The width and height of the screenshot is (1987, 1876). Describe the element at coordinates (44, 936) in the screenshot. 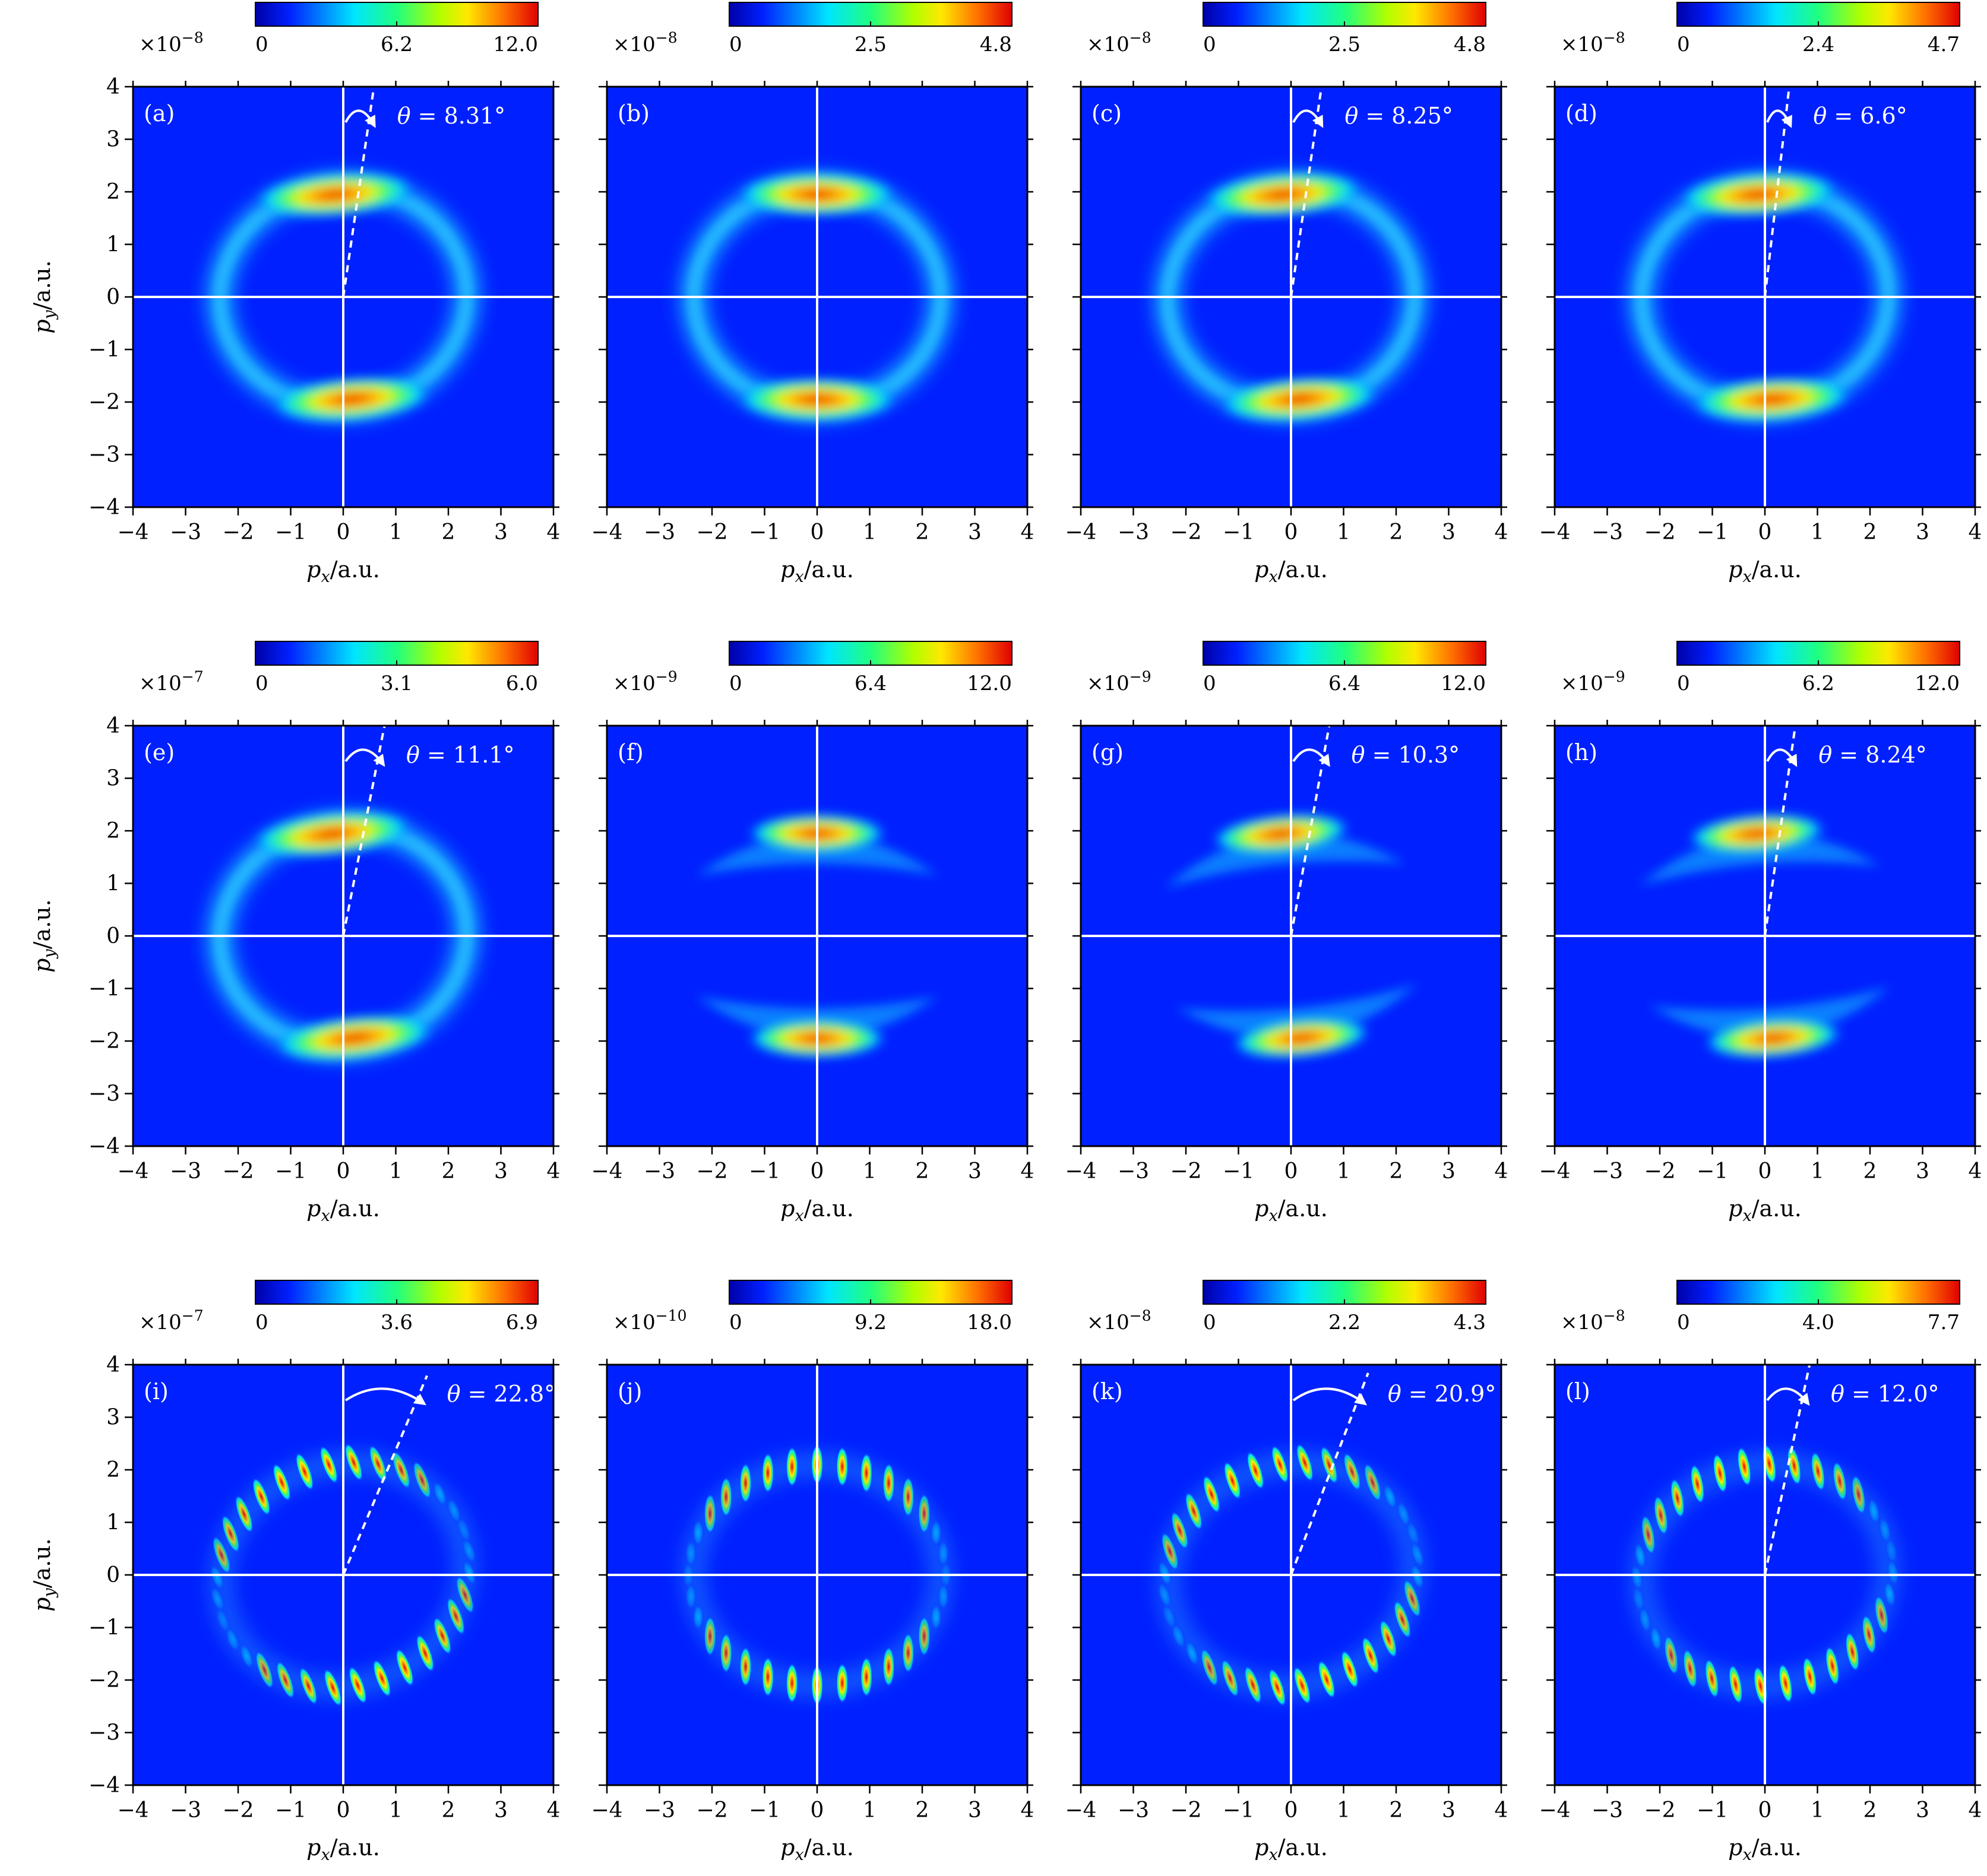

I see `y-axis-label: py/a.u.` at that location.